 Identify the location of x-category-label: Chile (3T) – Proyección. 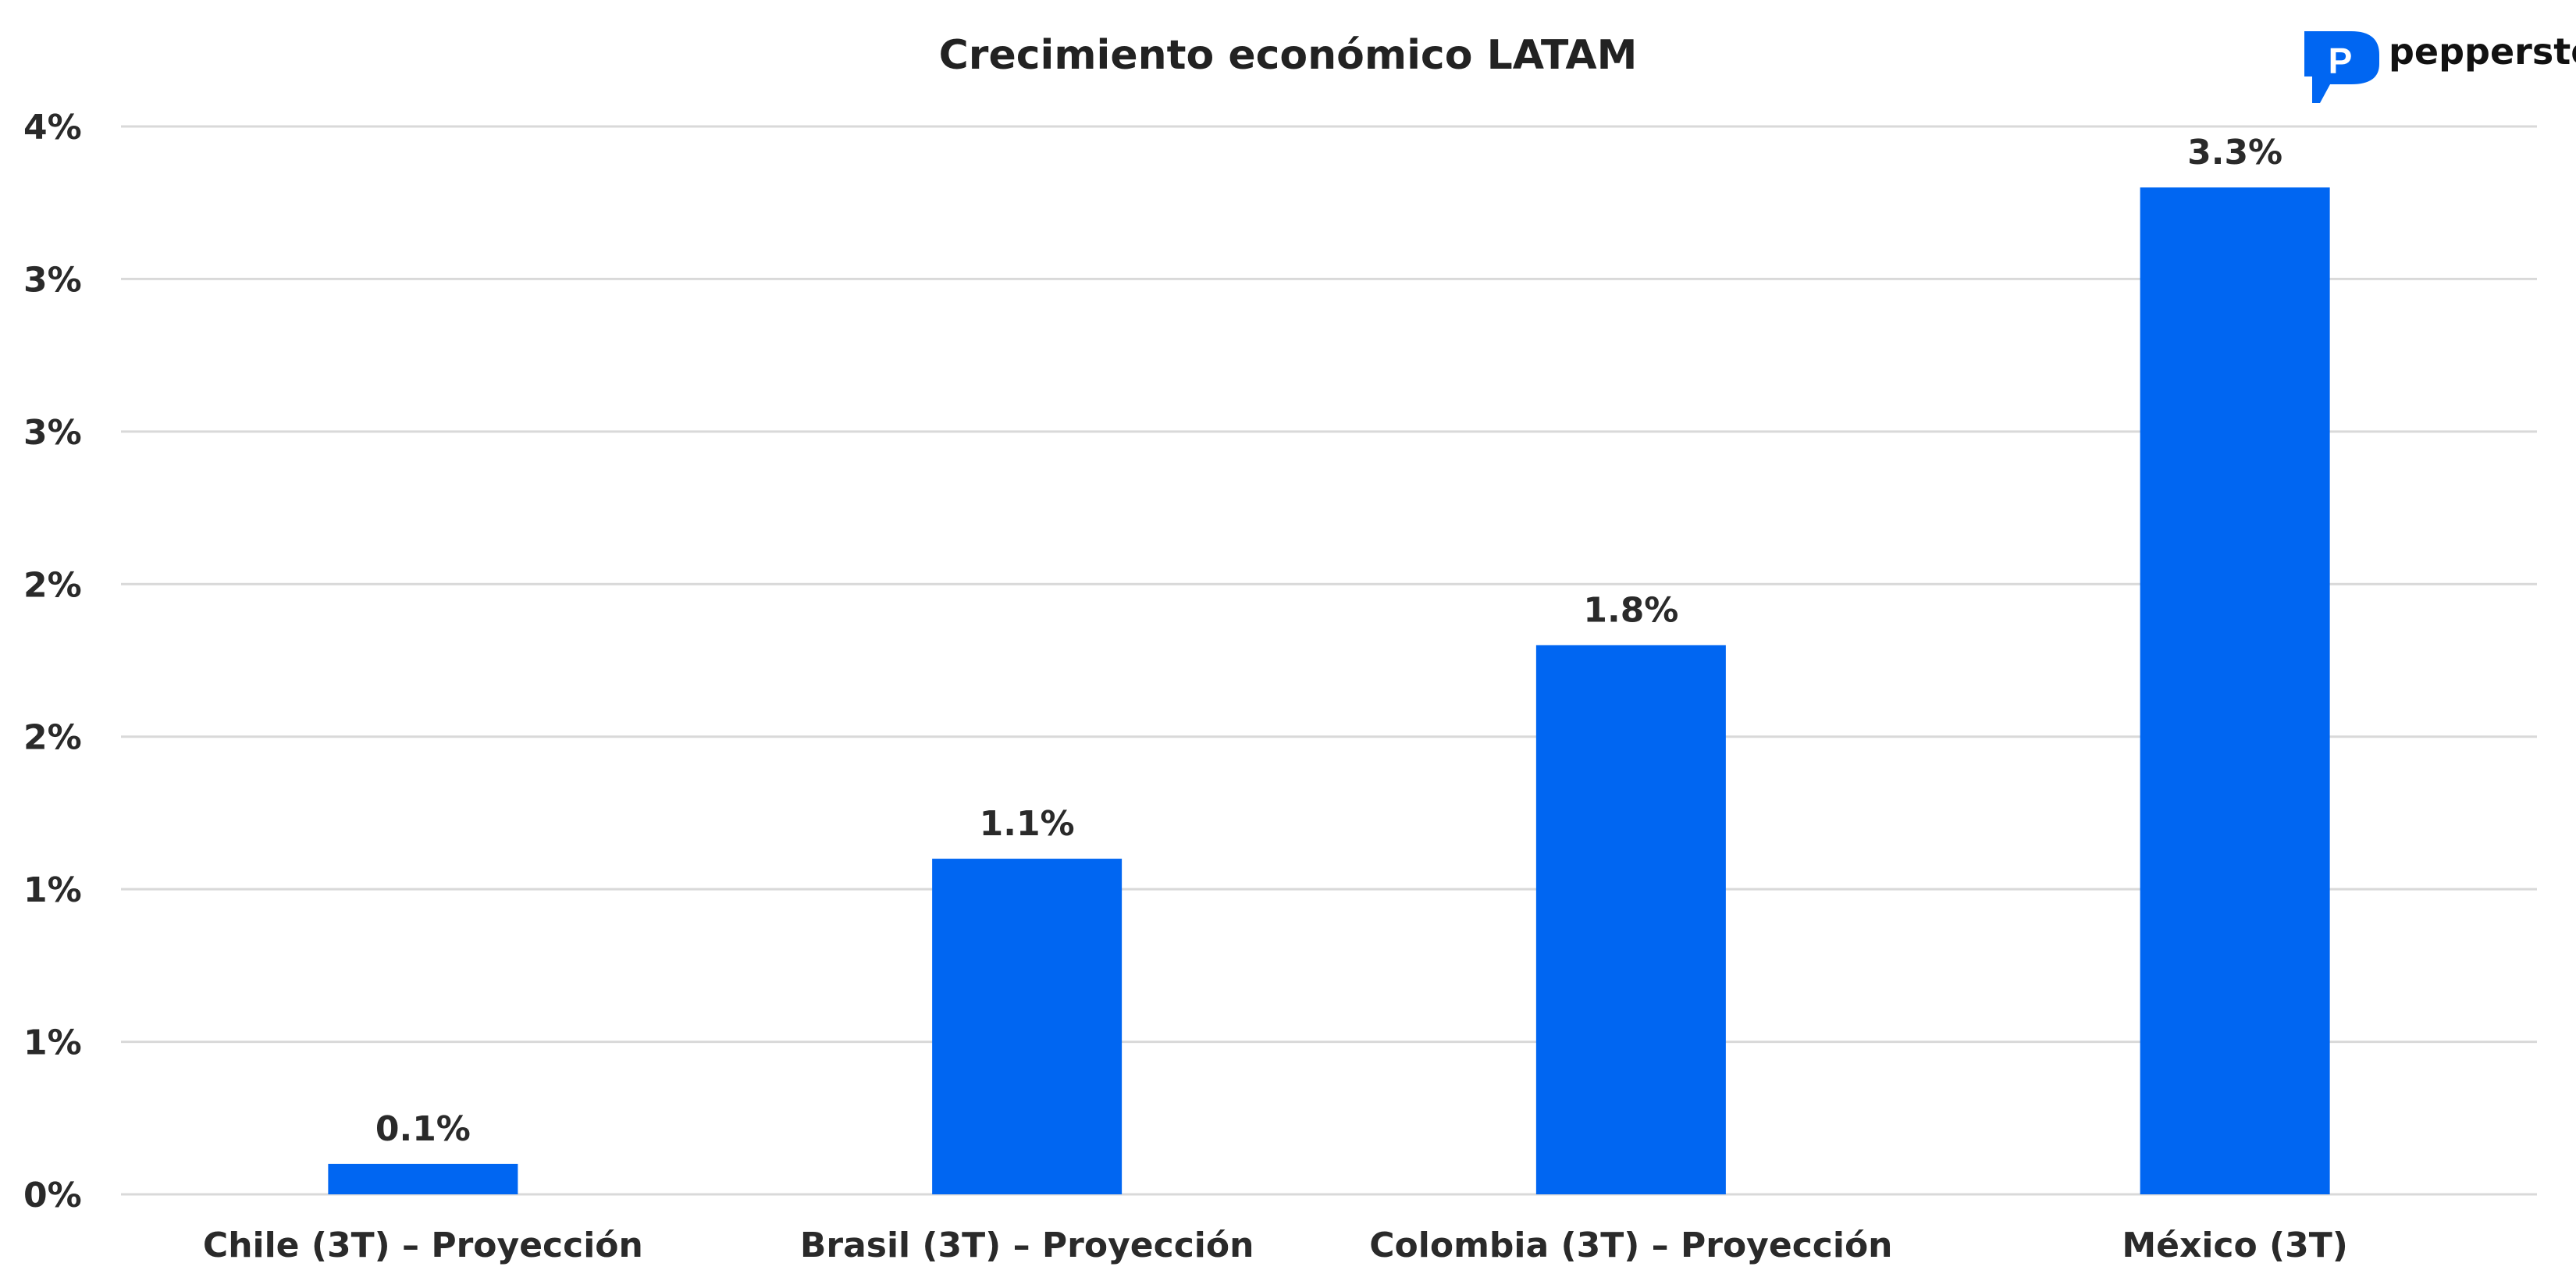
(423, 1245).